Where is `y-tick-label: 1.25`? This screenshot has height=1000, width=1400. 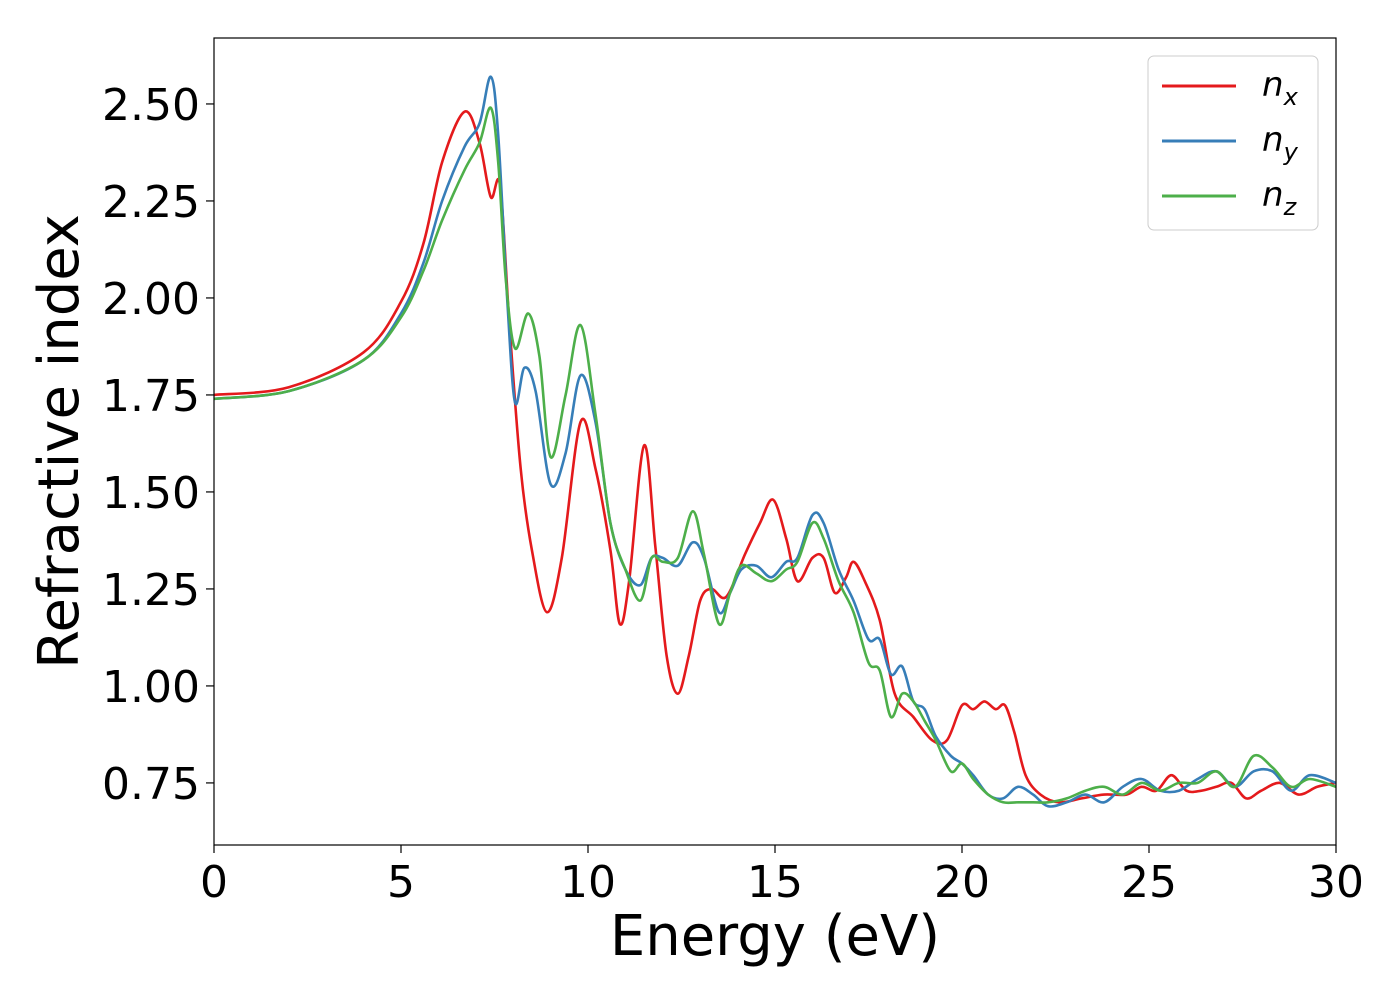 y-tick-label: 1.25 is located at coordinates (151, 590).